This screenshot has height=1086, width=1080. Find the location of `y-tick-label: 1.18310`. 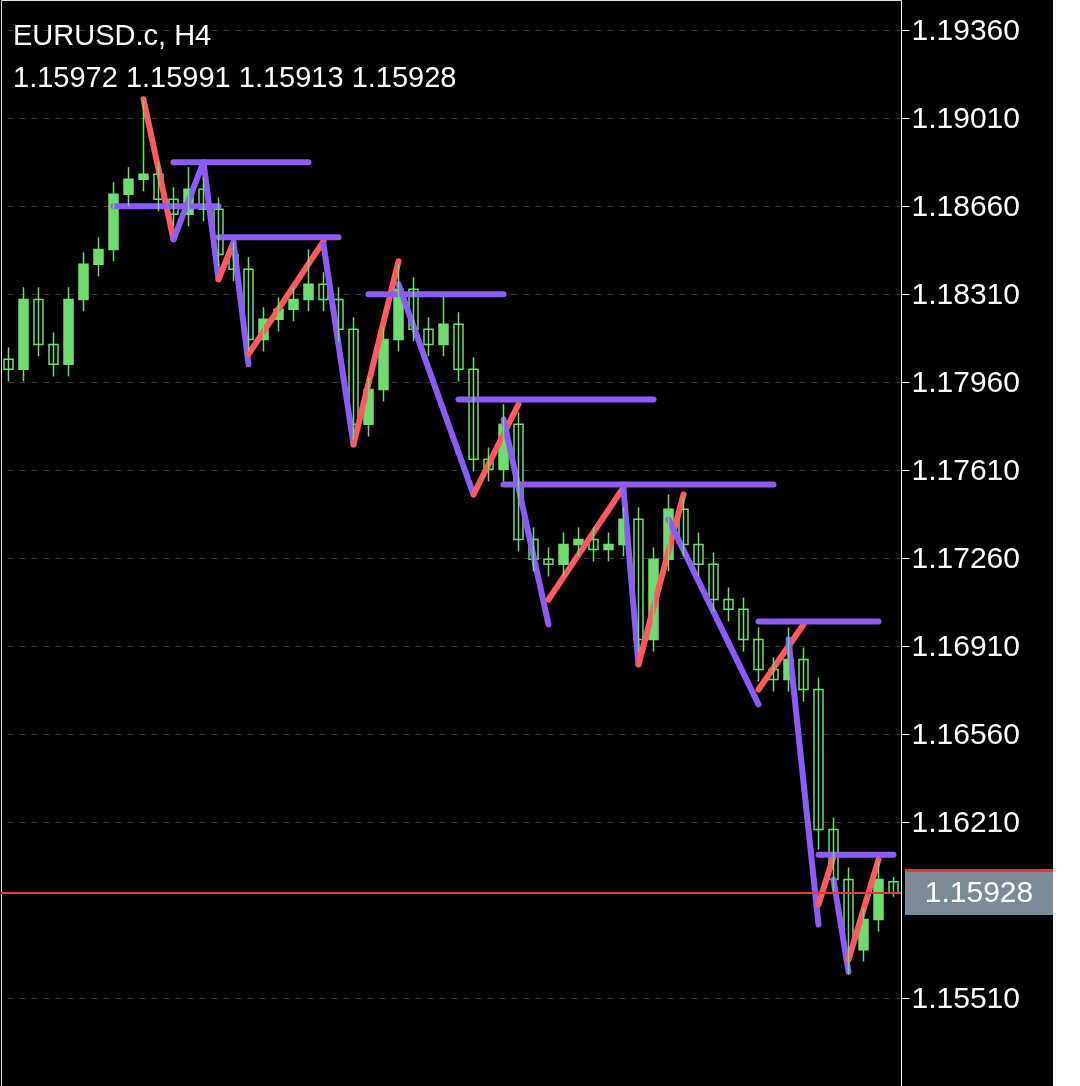

y-tick-label: 1.18310 is located at coordinates (965, 293).